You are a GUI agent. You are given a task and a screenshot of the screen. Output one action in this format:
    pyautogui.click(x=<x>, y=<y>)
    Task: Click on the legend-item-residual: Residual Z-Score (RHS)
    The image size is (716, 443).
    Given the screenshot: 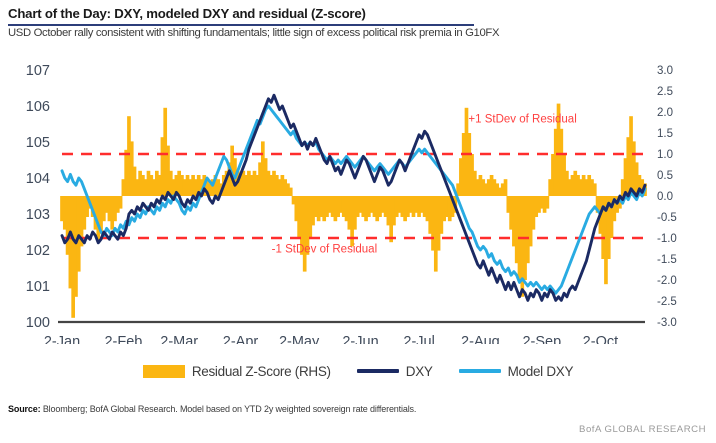 What is the action you would take?
    pyautogui.click(x=236, y=371)
    